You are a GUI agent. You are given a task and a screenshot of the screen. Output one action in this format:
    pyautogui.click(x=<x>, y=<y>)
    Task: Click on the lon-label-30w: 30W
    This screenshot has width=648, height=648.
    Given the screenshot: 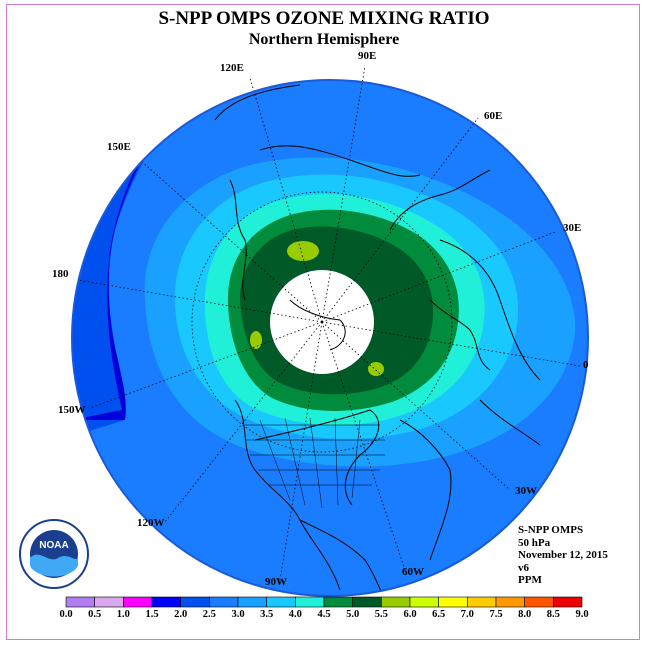 What is the action you would take?
    pyautogui.click(x=526, y=491)
    